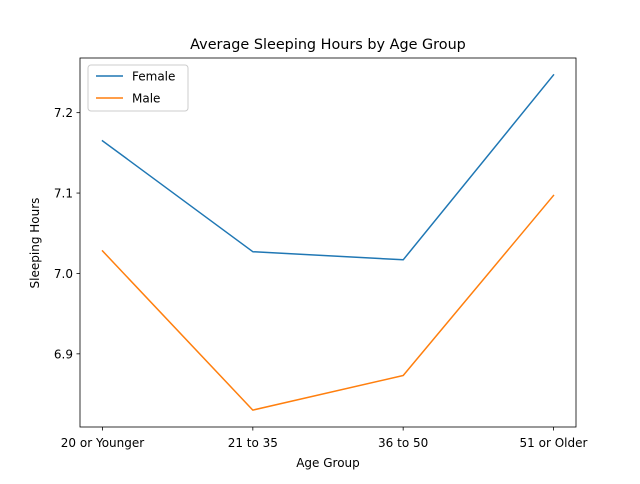 This screenshot has width=640, height=484. What do you see at coordinates (146, 99) in the screenshot?
I see `legend-label: Male` at bounding box center [146, 99].